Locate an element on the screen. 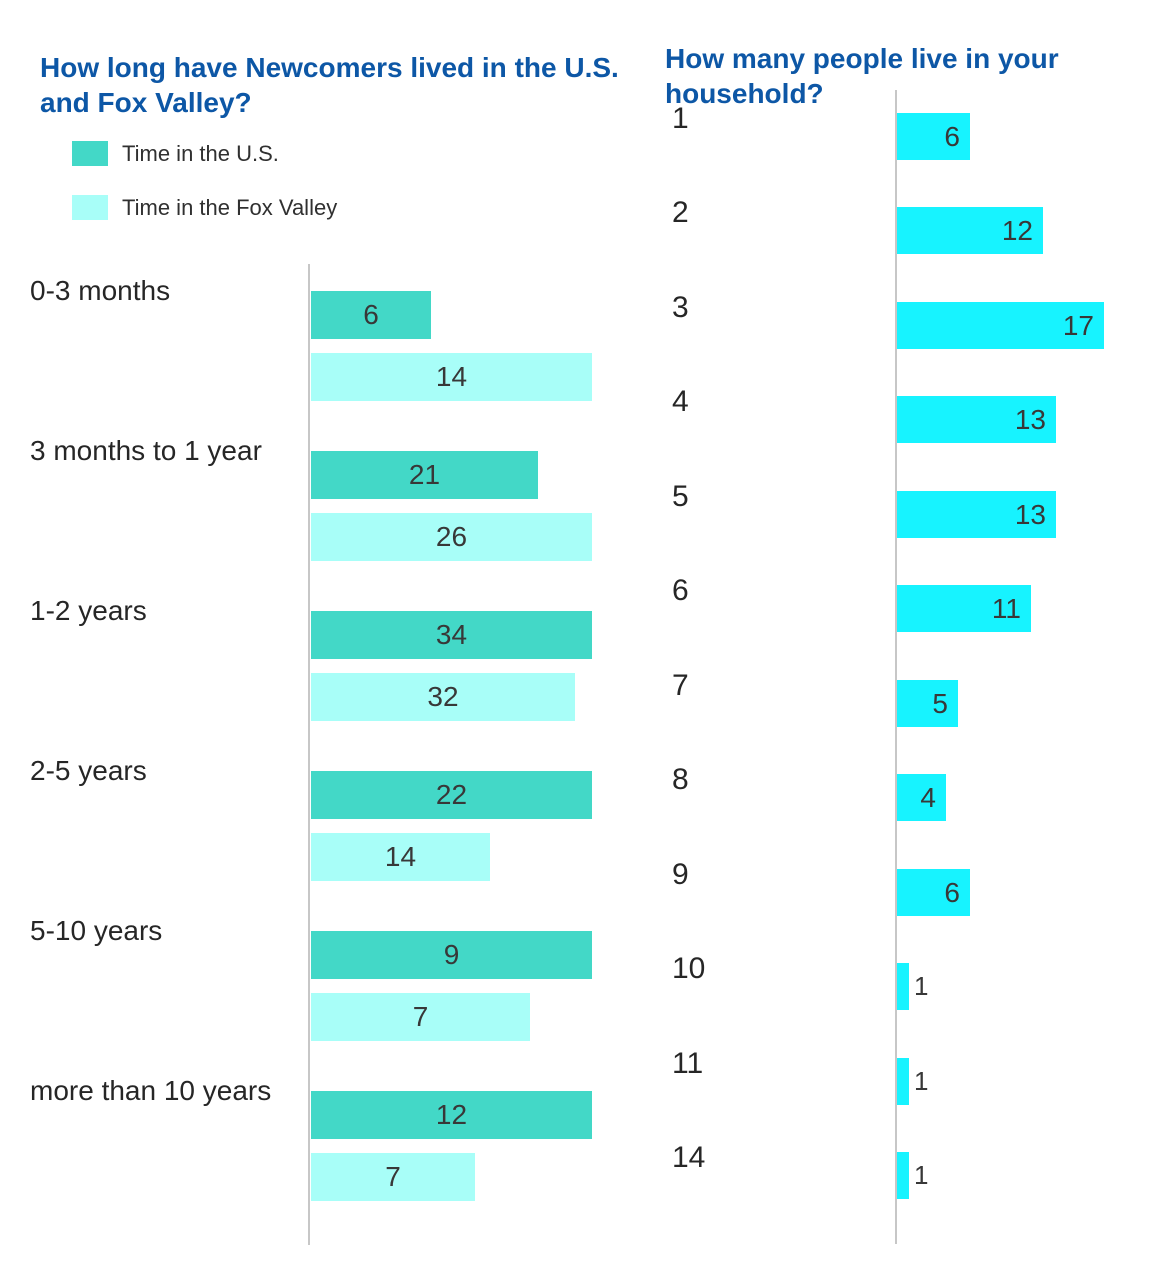 The width and height of the screenshot is (1152, 1280). household-bar: 4 is located at coordinates (921, 797).